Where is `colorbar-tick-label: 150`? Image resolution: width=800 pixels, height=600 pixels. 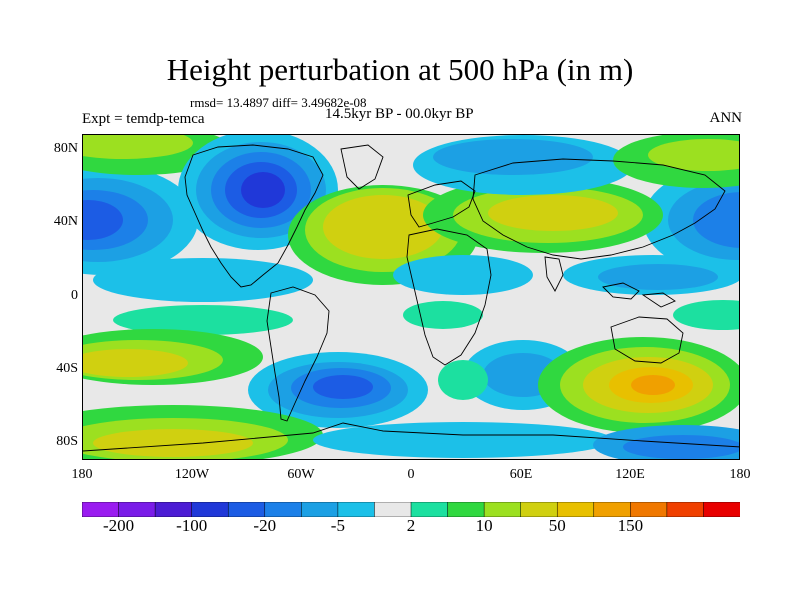 colorbar-tick-label: 150 is located at coordinates (630, 525).